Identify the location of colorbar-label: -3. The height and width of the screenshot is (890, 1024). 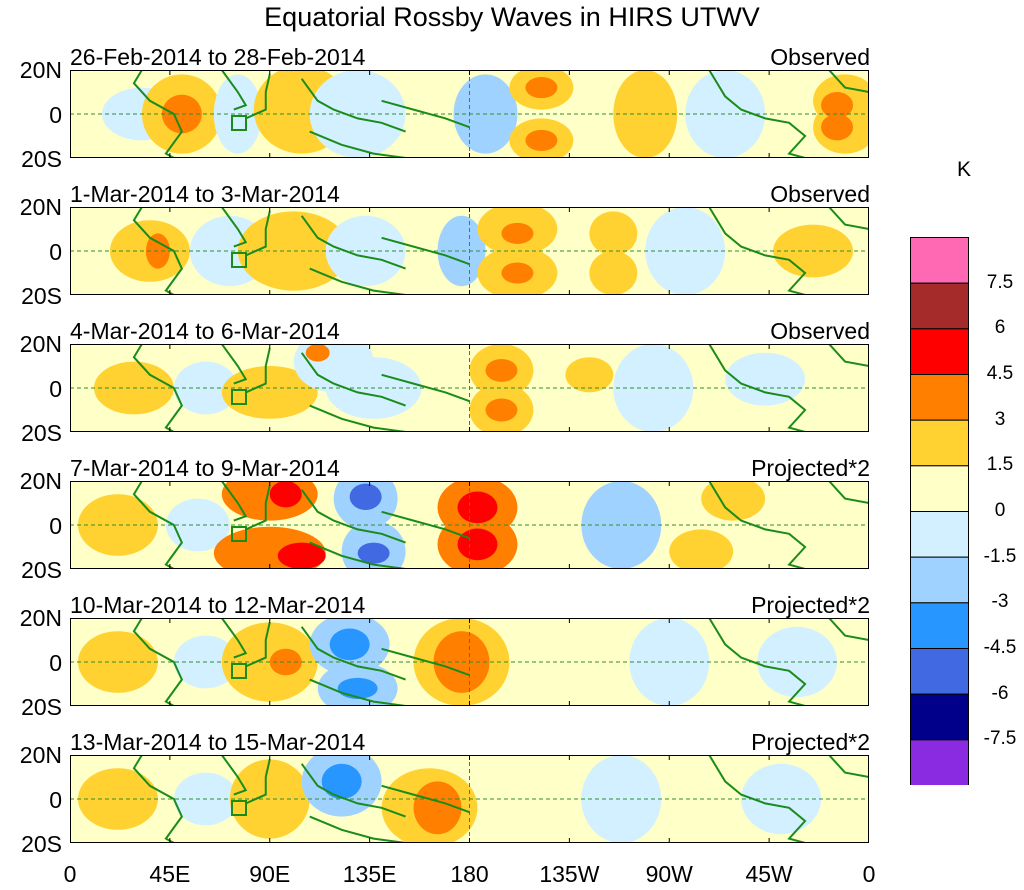
(1000, 602).